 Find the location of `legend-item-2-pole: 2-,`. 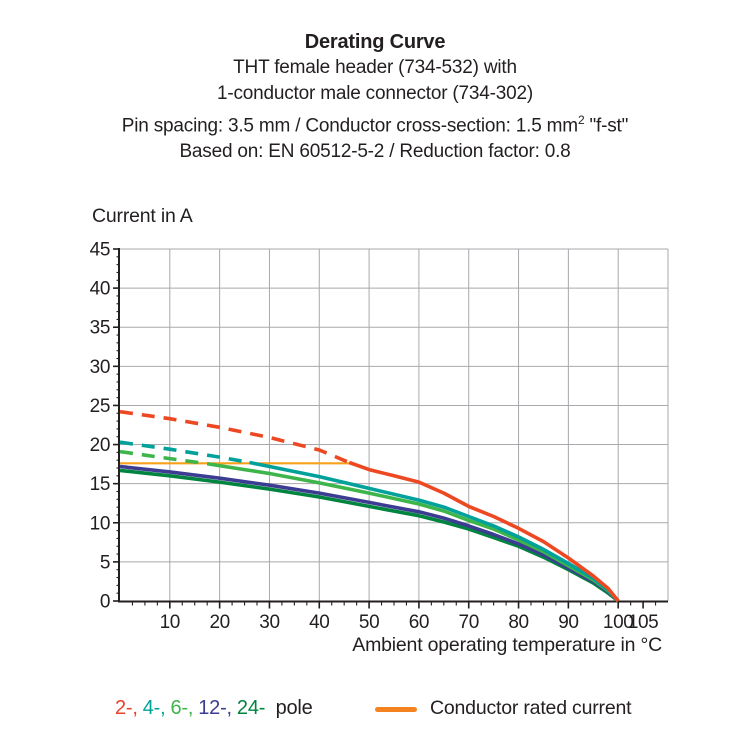

legend-item-2-pole: 2-, is located at coordinates (126, 708).